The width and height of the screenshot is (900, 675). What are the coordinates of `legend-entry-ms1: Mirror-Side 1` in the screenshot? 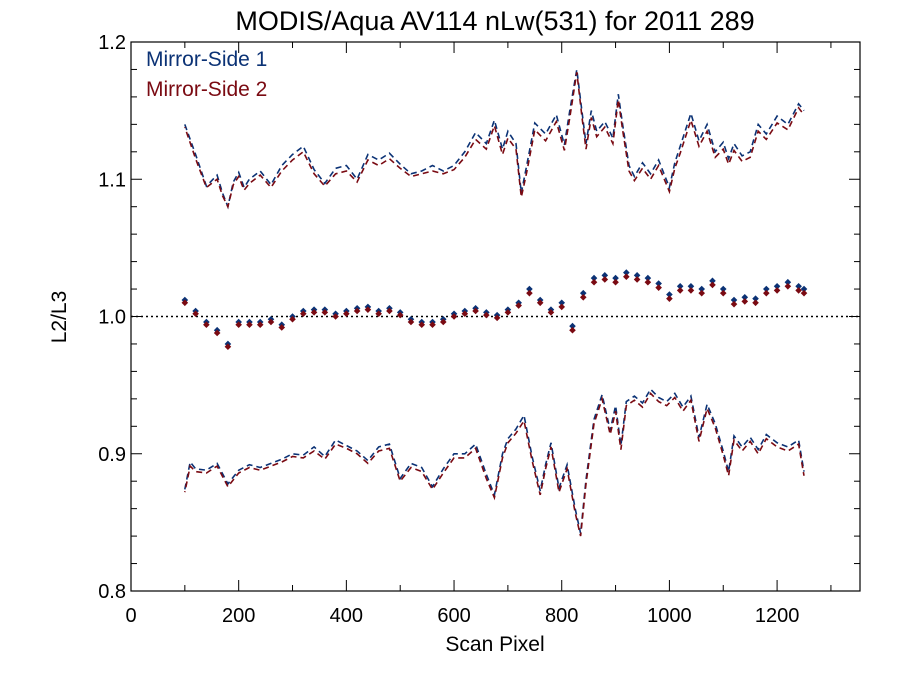 It's located at (206, 59).